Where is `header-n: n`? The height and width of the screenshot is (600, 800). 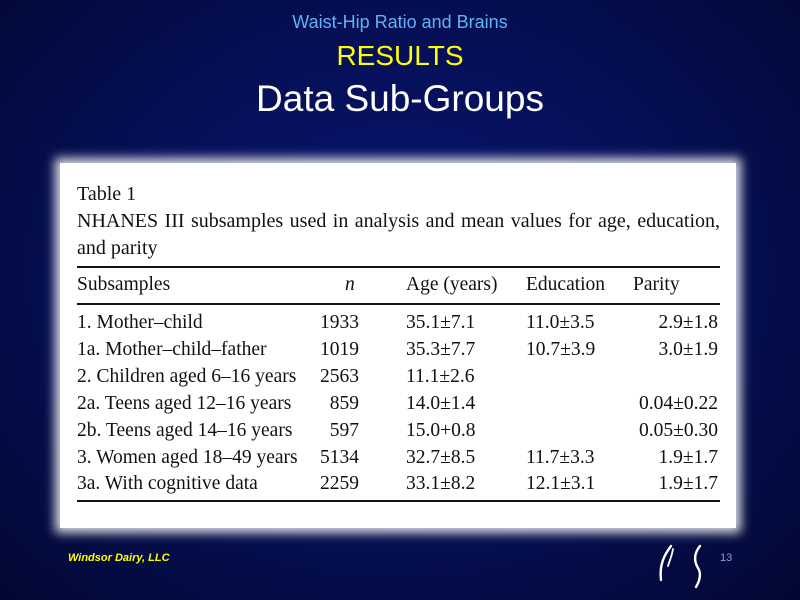 header-n: n is located at coordinates (350, 284).